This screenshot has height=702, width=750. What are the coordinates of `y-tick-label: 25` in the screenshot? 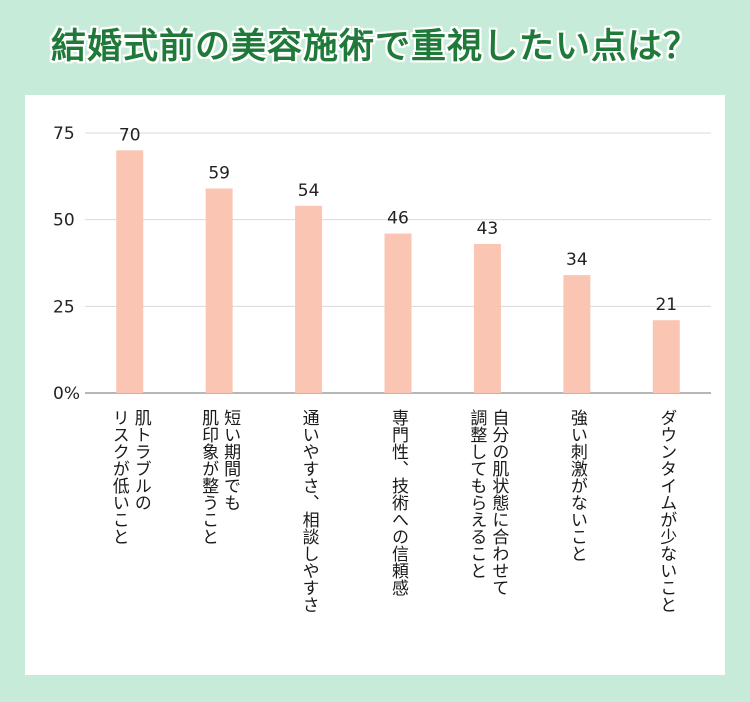 It's located at (64, 307).